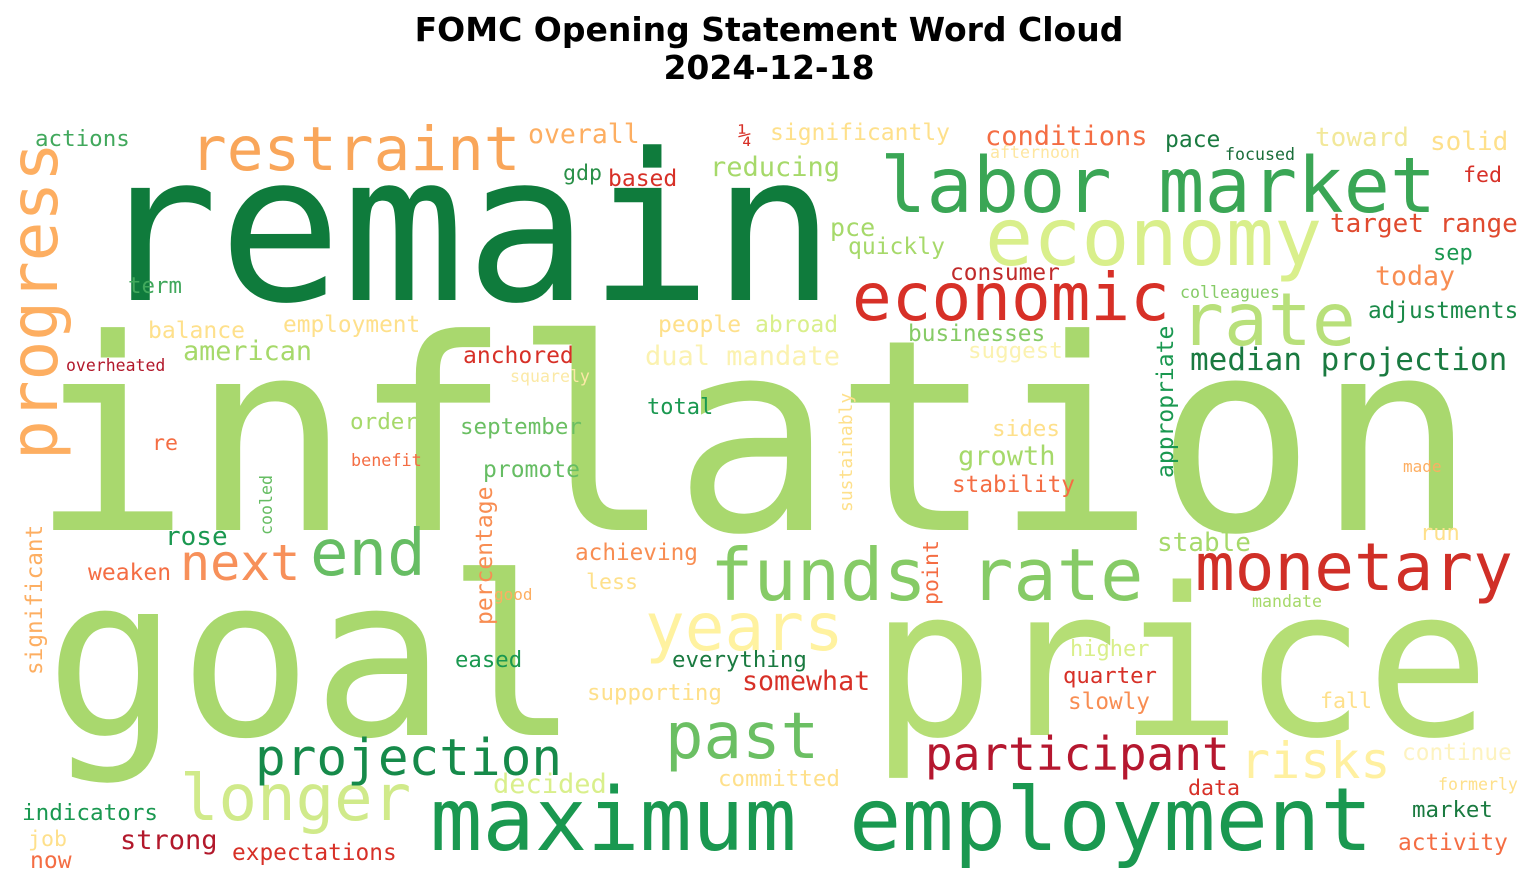 This screenshot has width=1539, height=890. What do you see at coordinates (1287, 601) in the screenshot?
I see `word: mandate` at bounding box center [1287, 601].